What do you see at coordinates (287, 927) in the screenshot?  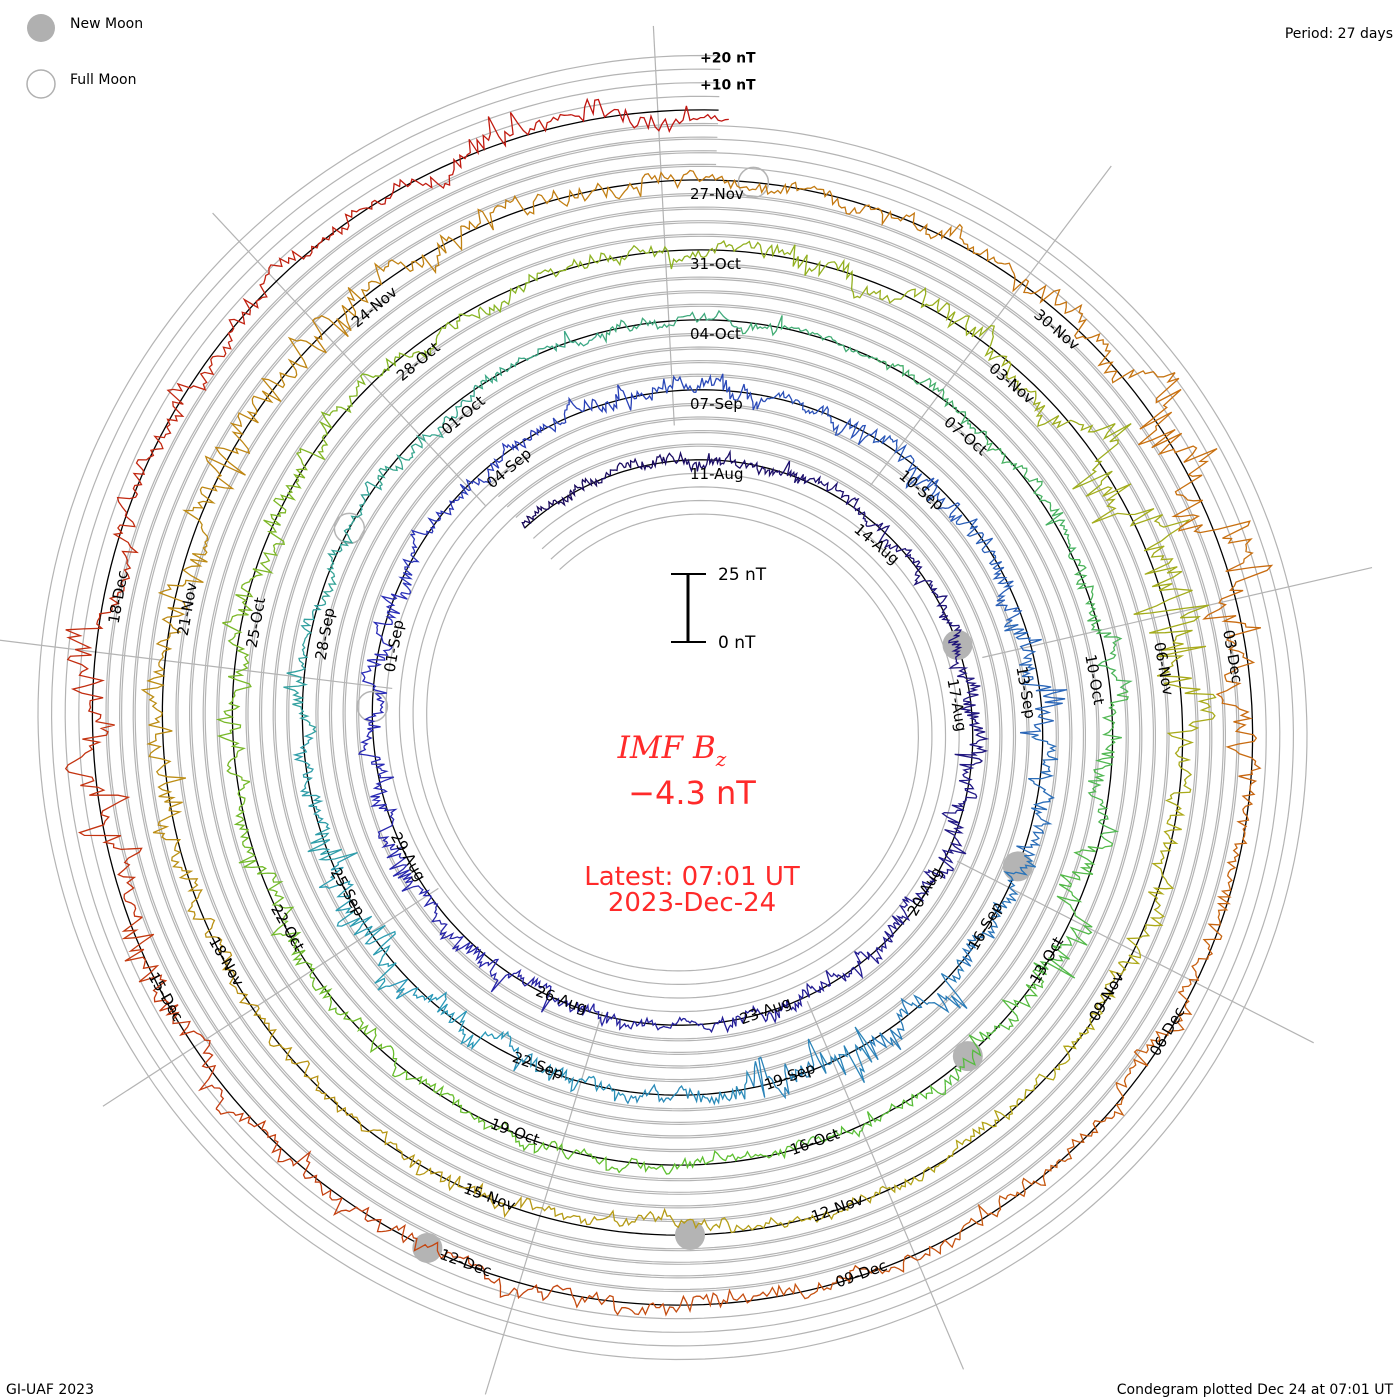 I see `date-label: 22-Oct` at bounding box center [287, 927].